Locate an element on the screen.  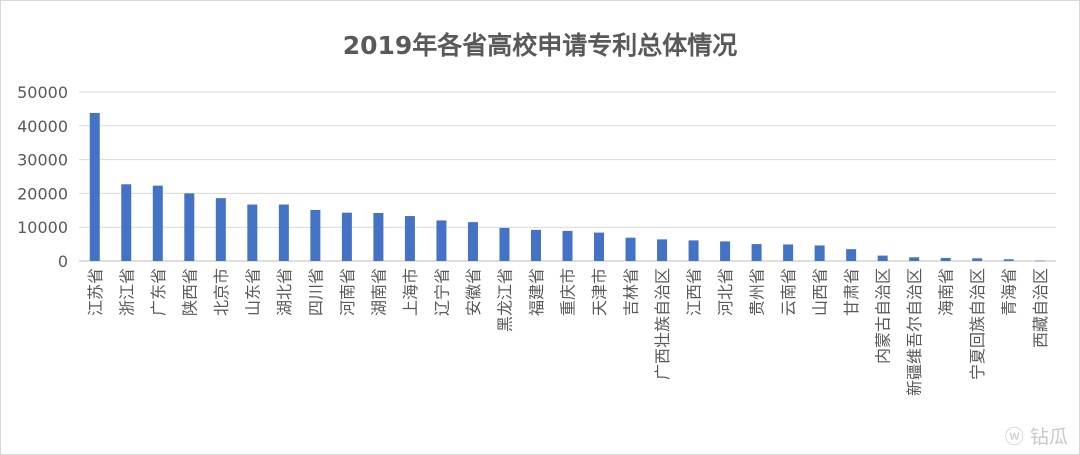
watermark: ⓦ 钻瓜 is located at coordinates (1036, 435).